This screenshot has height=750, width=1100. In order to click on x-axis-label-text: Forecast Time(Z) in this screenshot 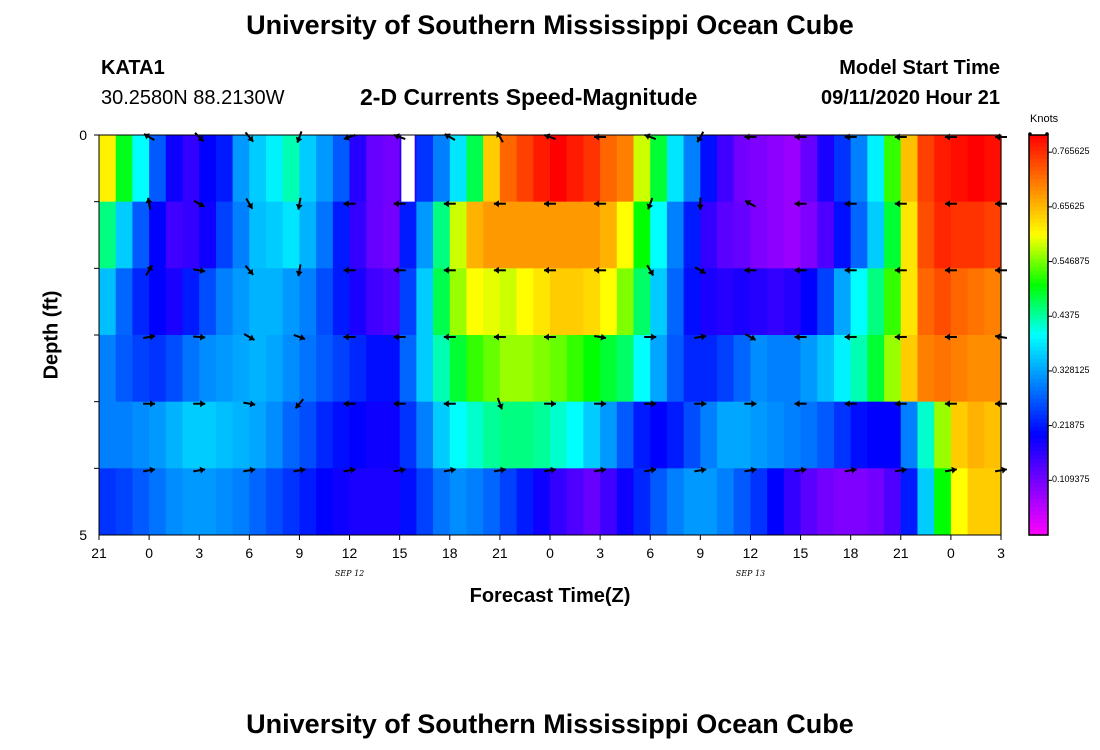, I will do `click(550, 596)`.